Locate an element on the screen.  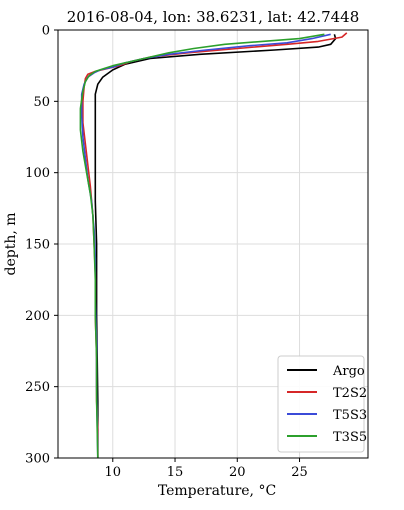
y-tick-label: 50 is located at coordinates (41, 102).